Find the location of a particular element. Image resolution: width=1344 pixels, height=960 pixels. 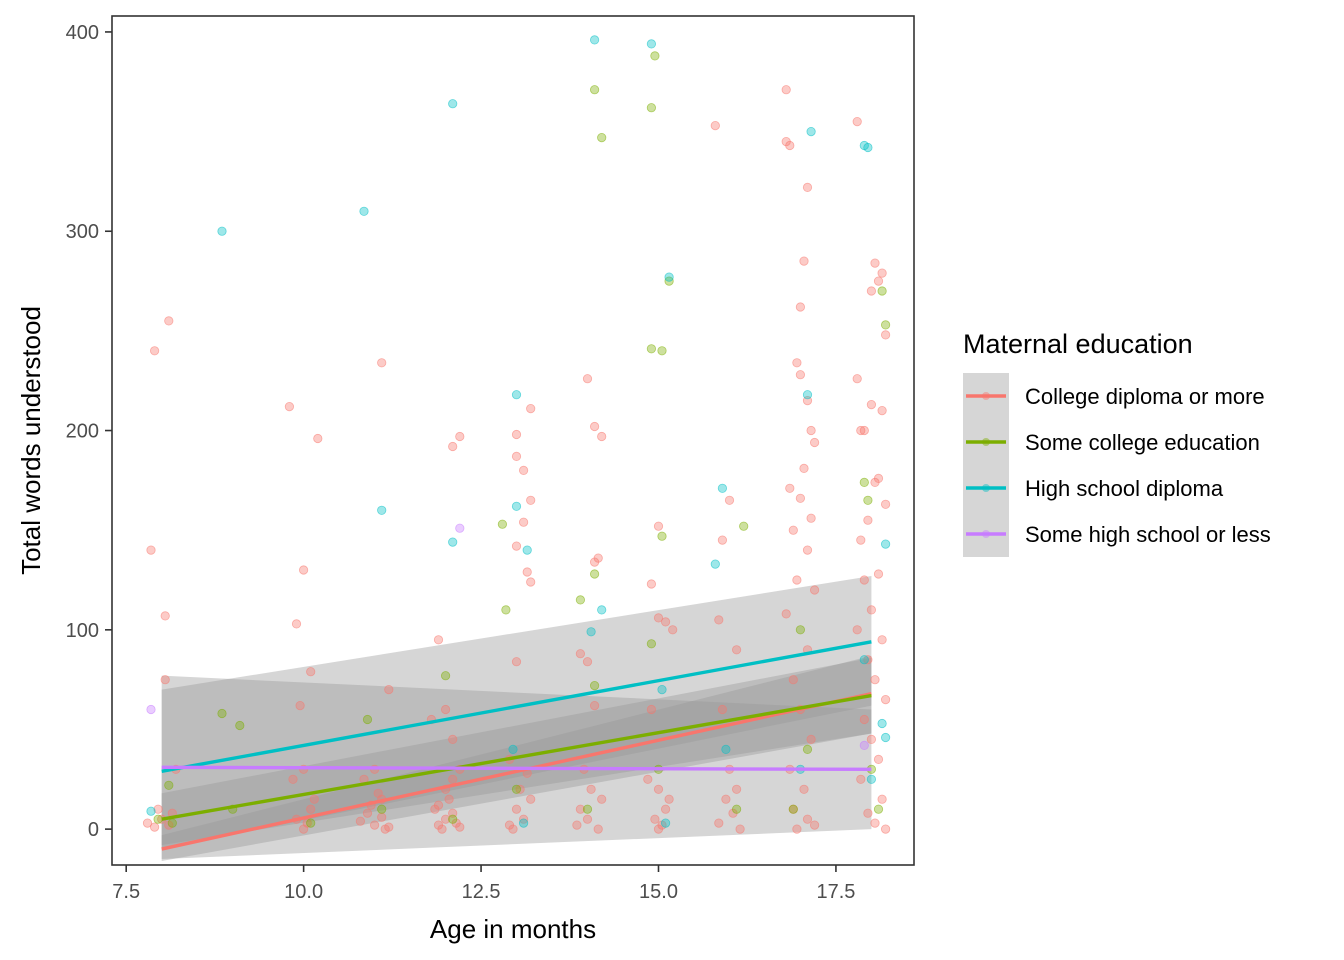

y-tick-label: 300 is located at coordinates (82, 232).